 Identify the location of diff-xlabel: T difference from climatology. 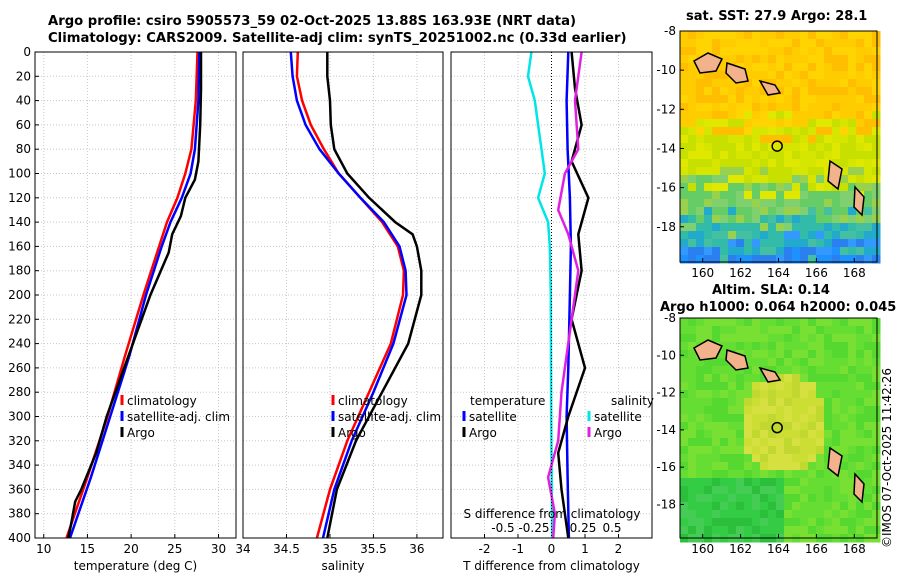
(551, 566).